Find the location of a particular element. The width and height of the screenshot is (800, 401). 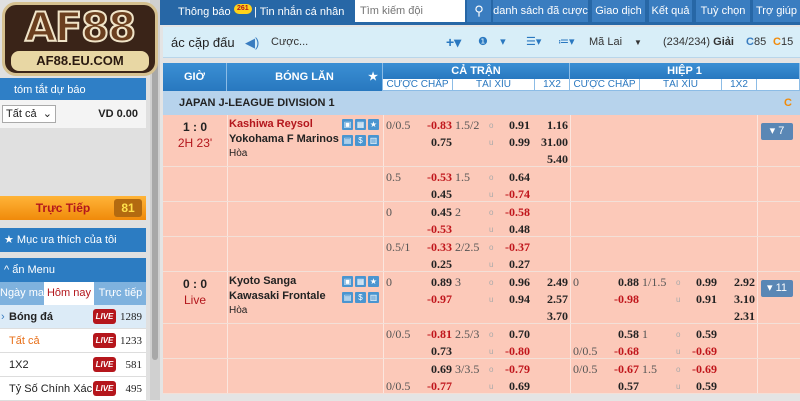

sidebar-scrollbar is located at coordinates (155, 200).